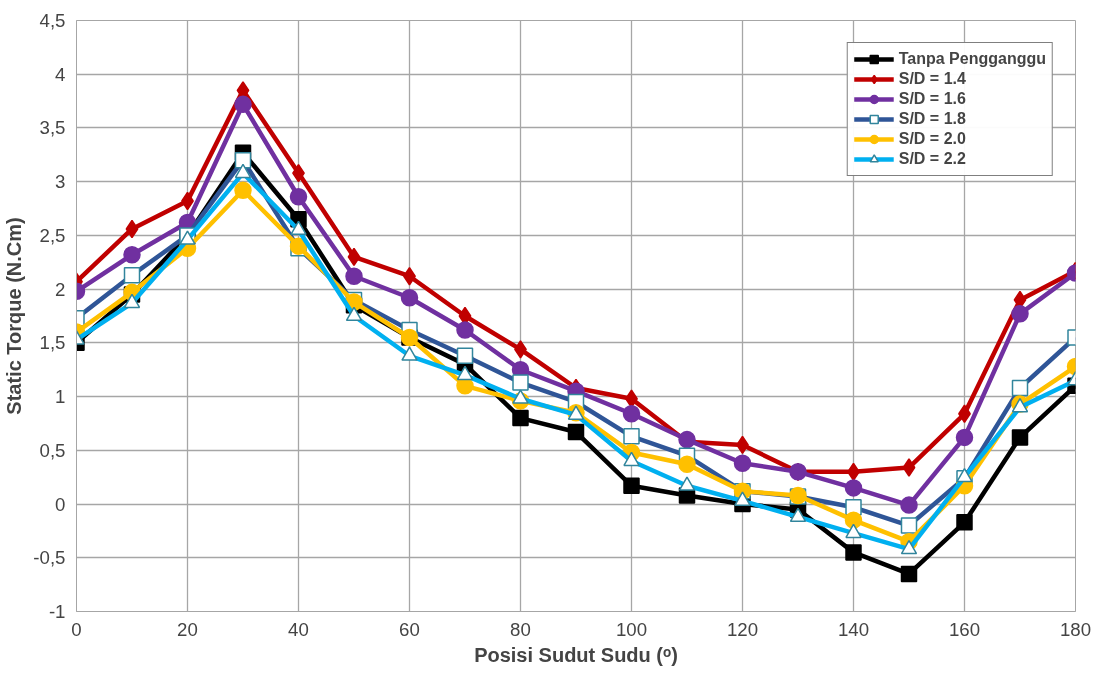  Describe the element at coordinates (187, 629) in the screenshot. I see `x-tick-label: 20` at that location.